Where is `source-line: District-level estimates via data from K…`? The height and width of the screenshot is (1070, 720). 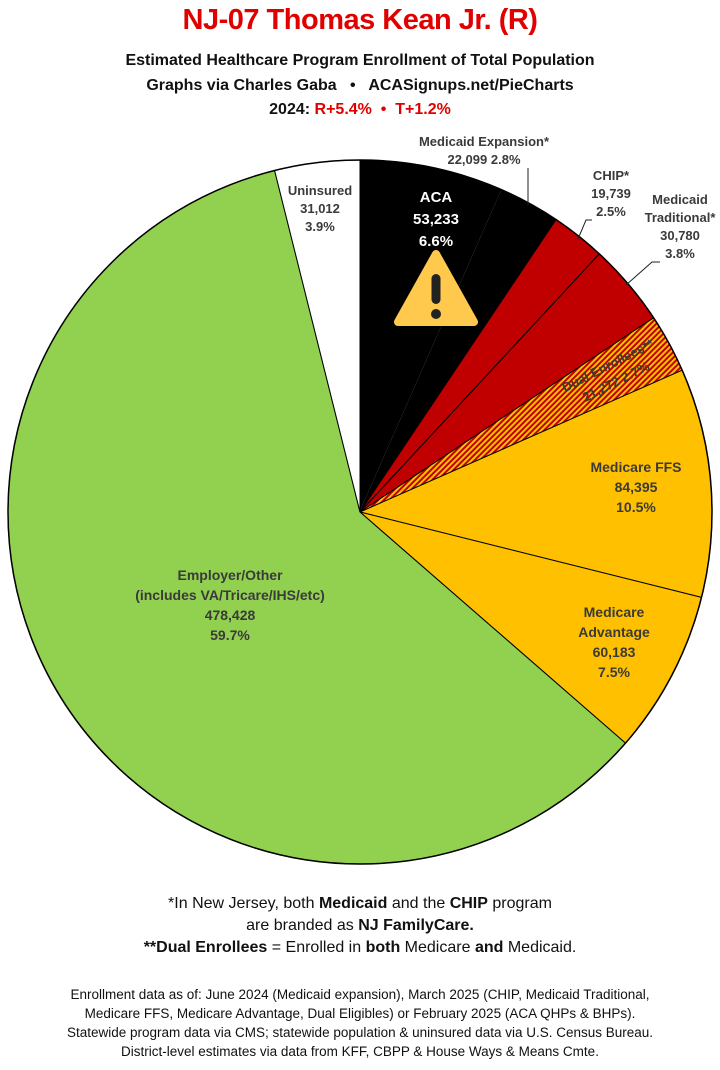 source-line: District-level estimates via data from K… is located at coordinates (360, 1051).